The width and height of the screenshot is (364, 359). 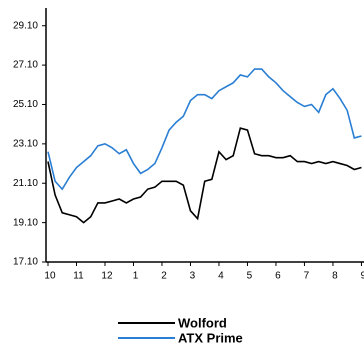 What do you see at coordinates (25, 222) in the screenshot?
I see `y-tick-label: 19.10` at bounding box center [25, 222].